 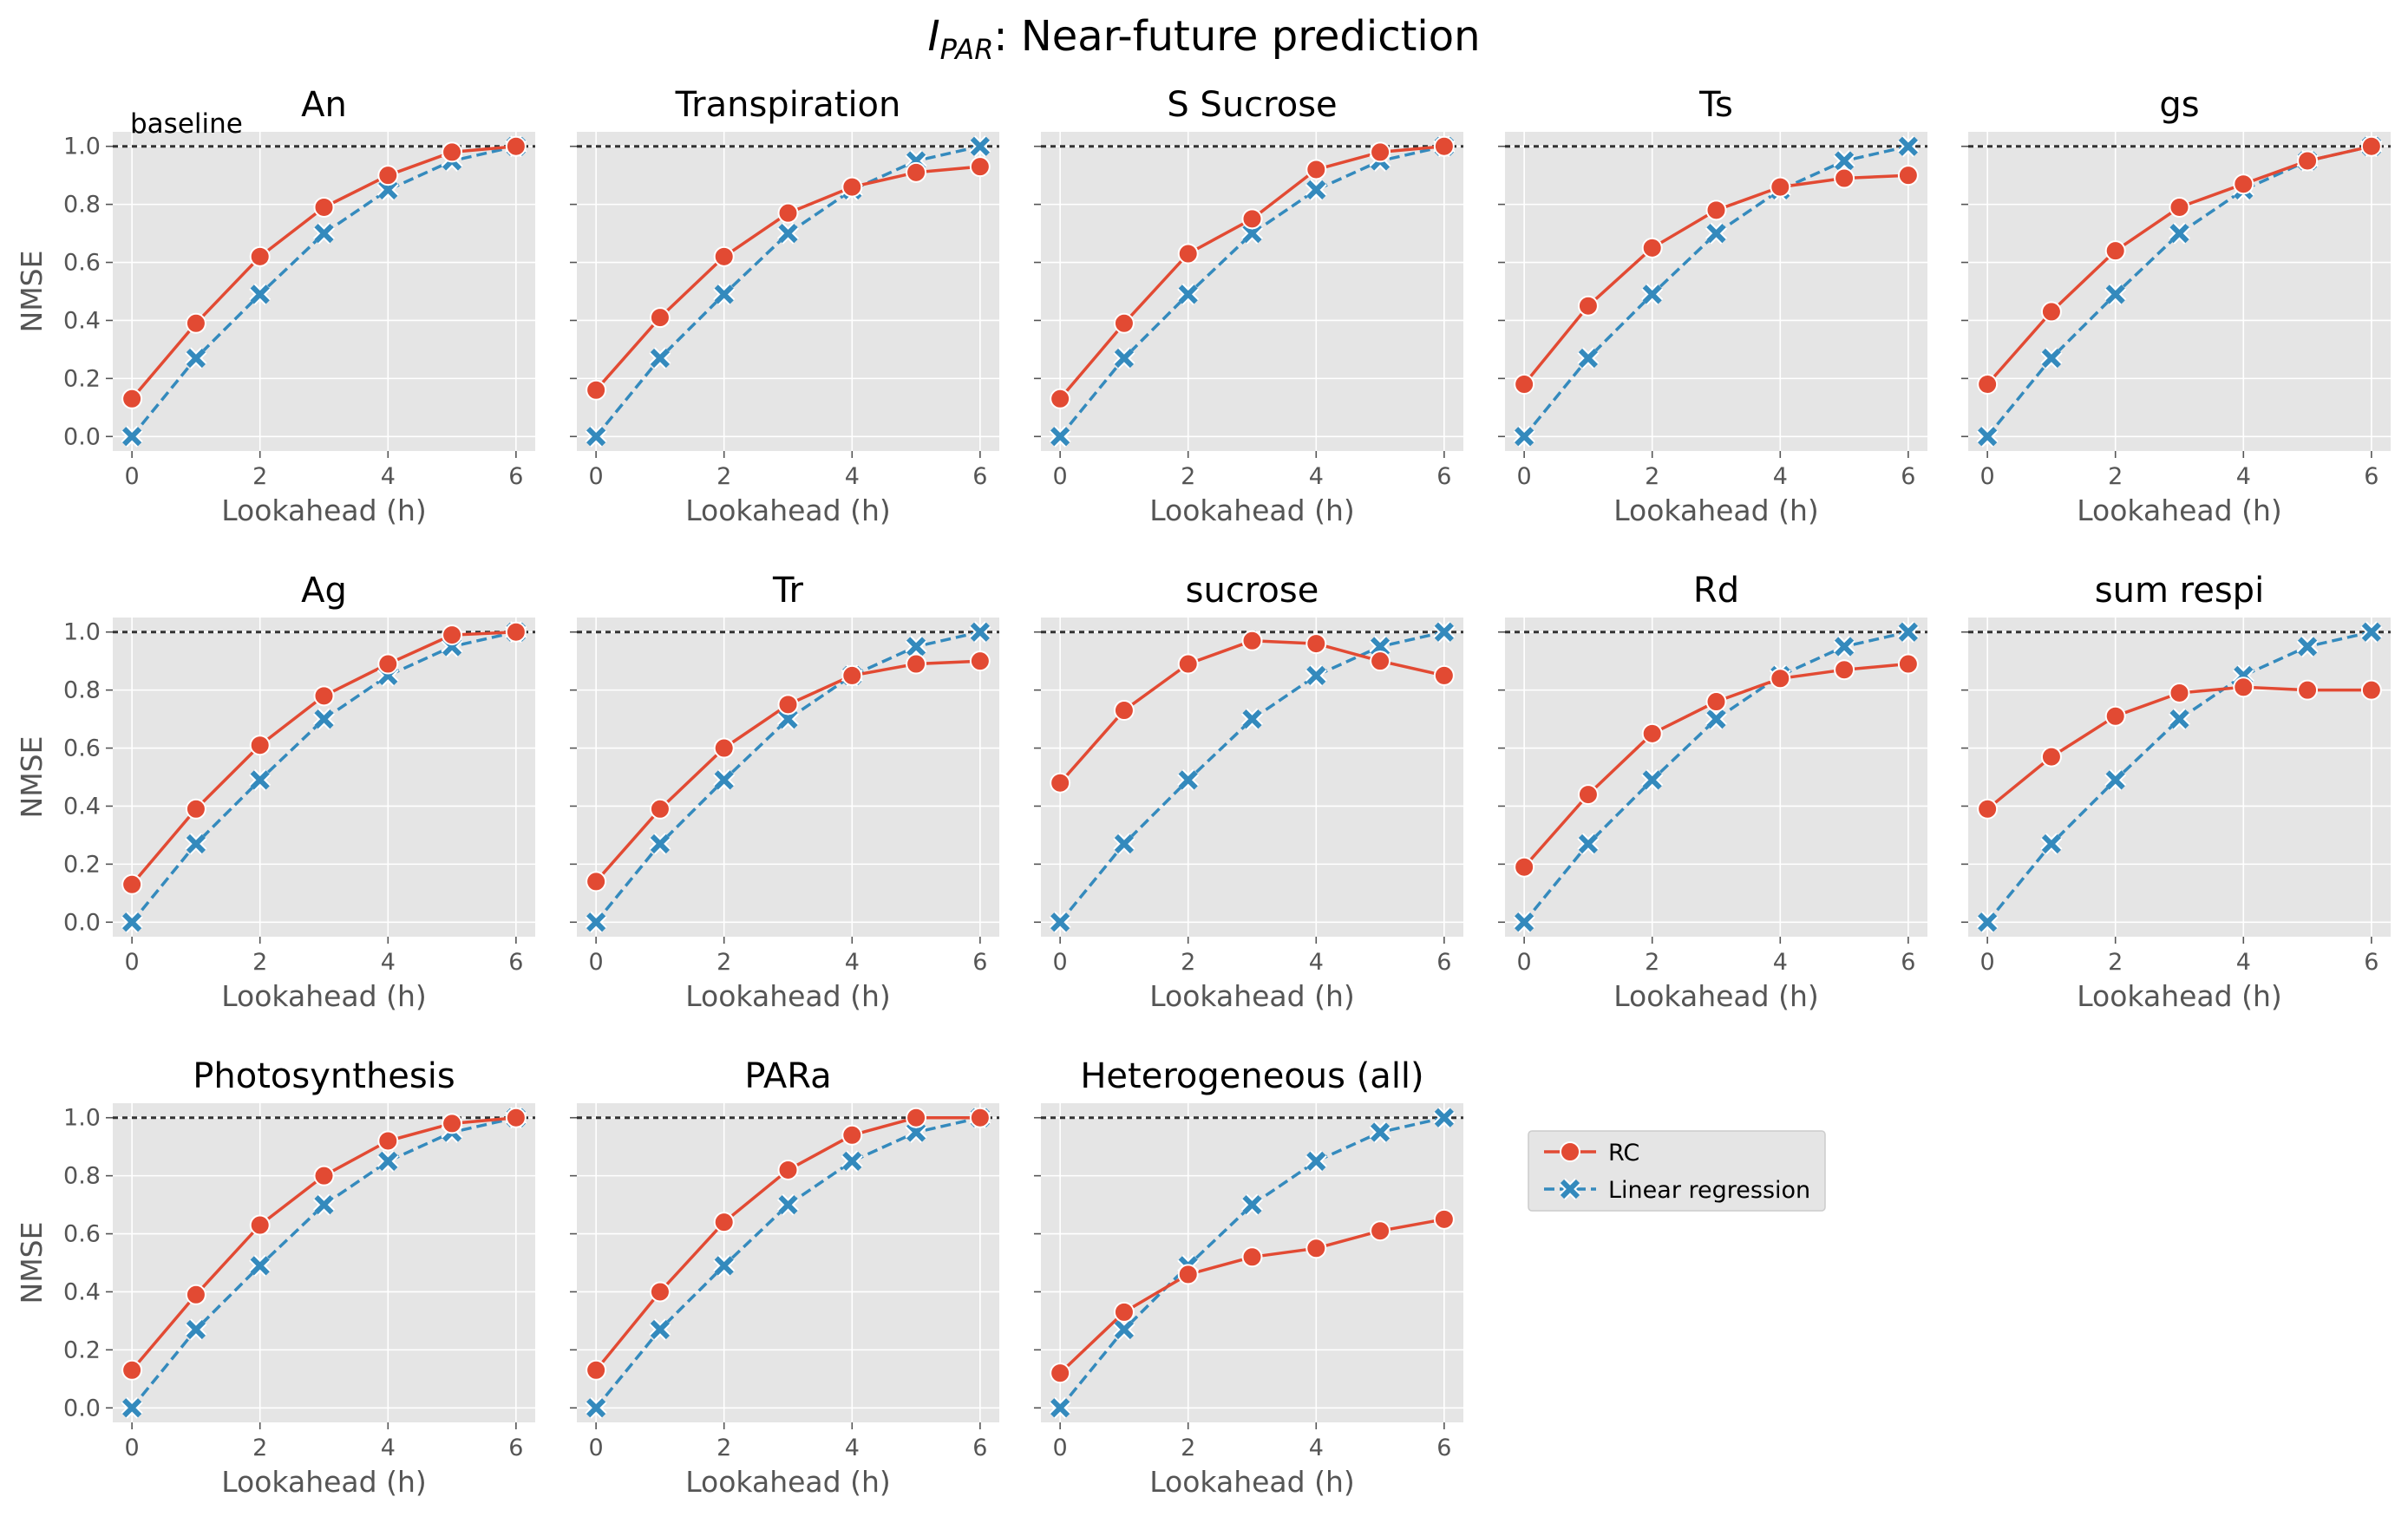 I want to click on subplot-title: sum respi, so click(x=2179, y=591).